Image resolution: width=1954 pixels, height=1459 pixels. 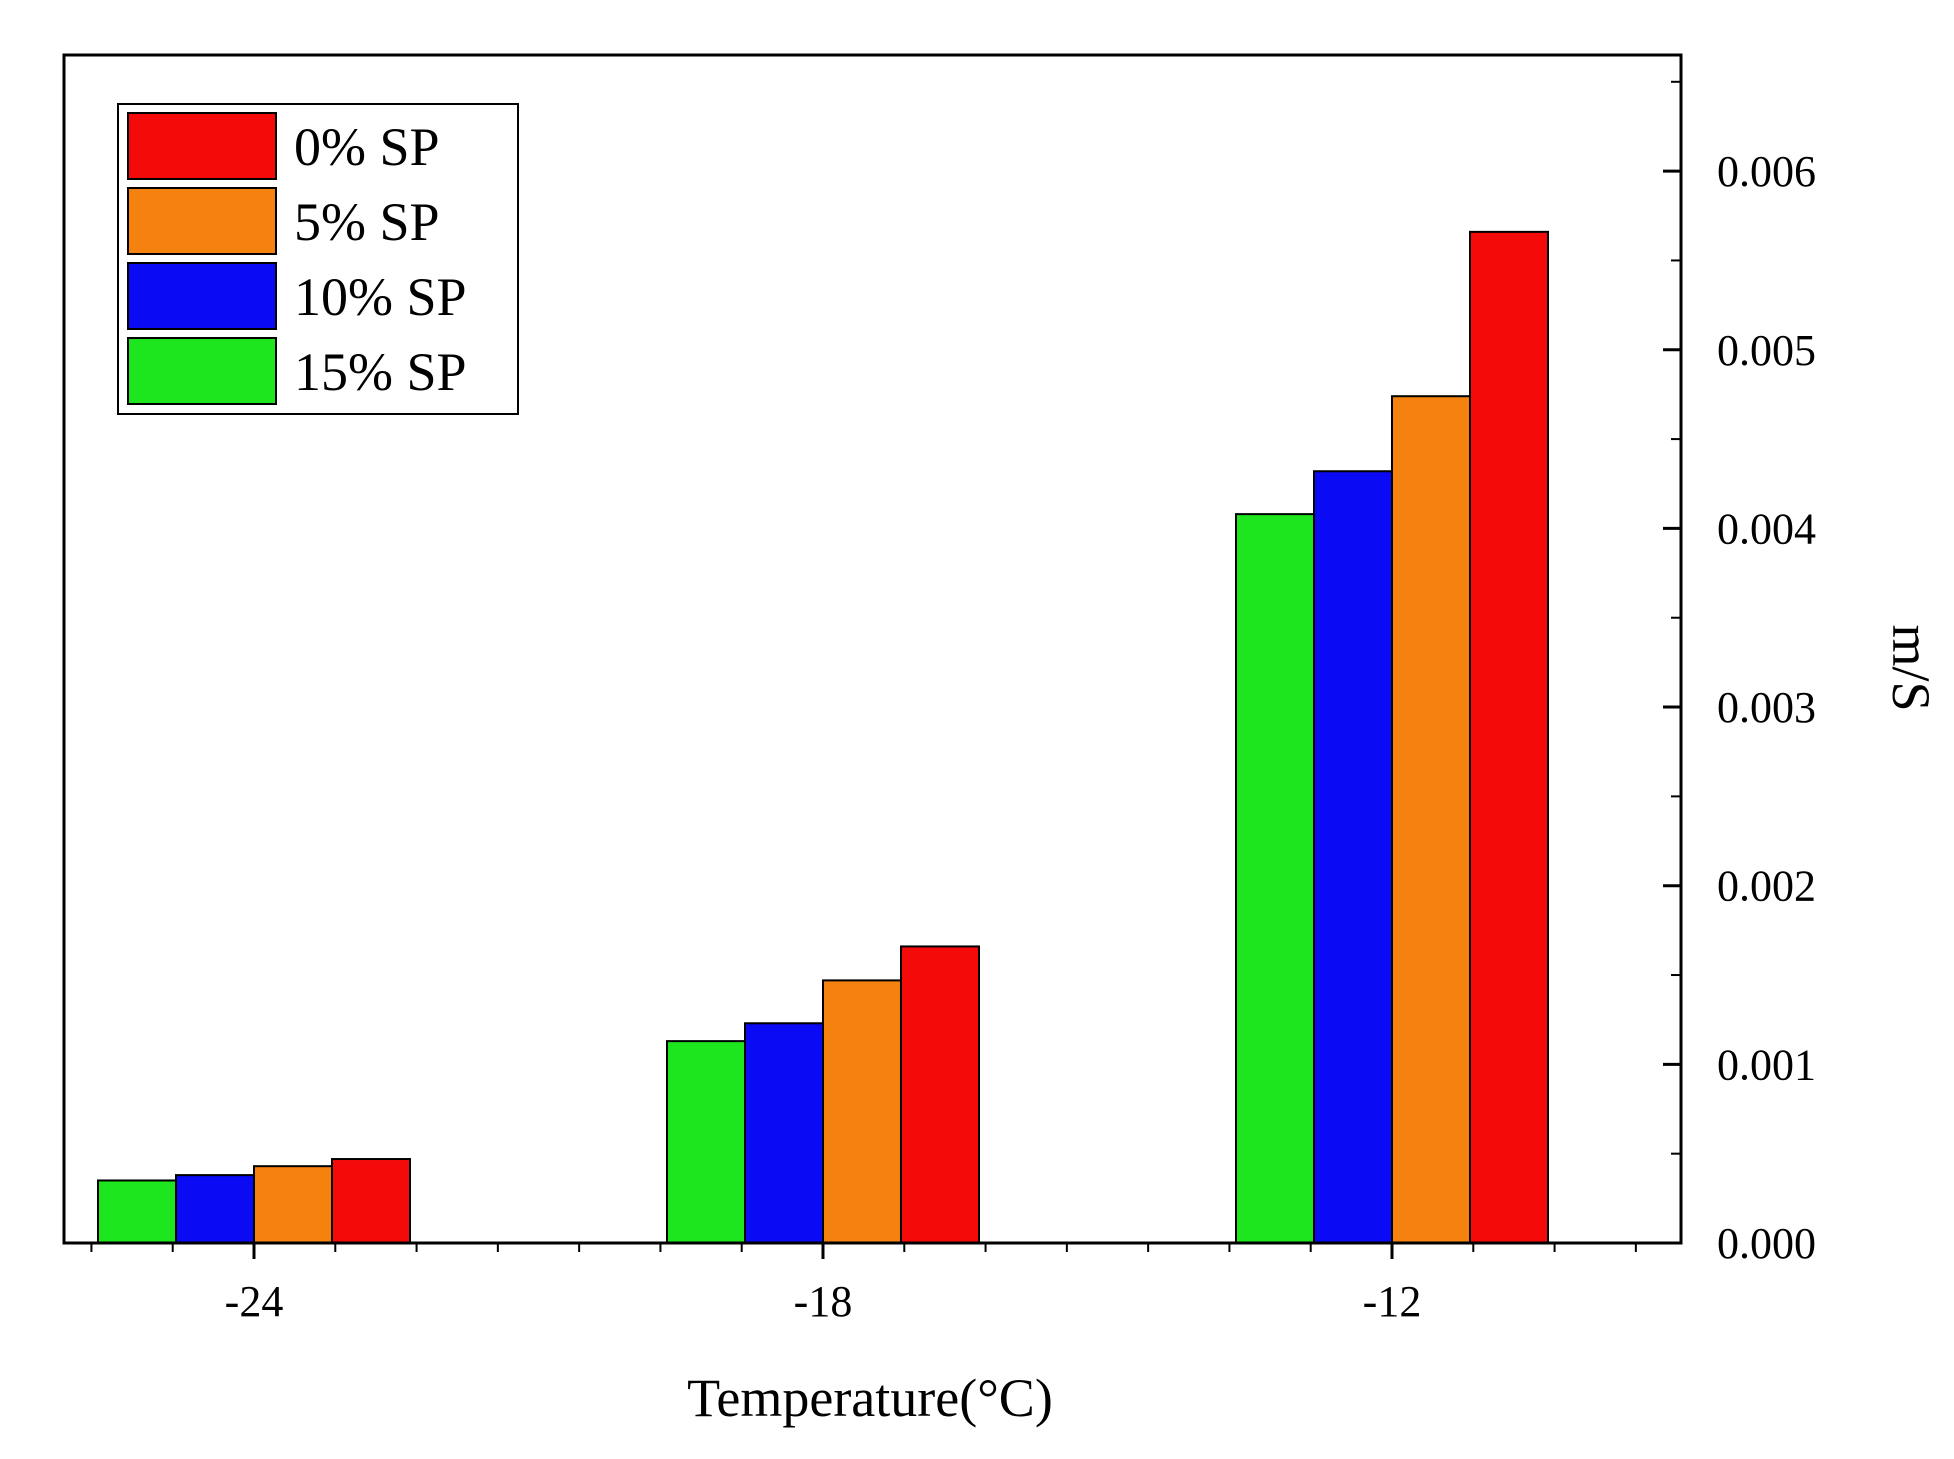 What do you see at coordinates (1431, 819) in the screenshot?
I see `bar-5-sp--12` at bounding box center [1431, 819].